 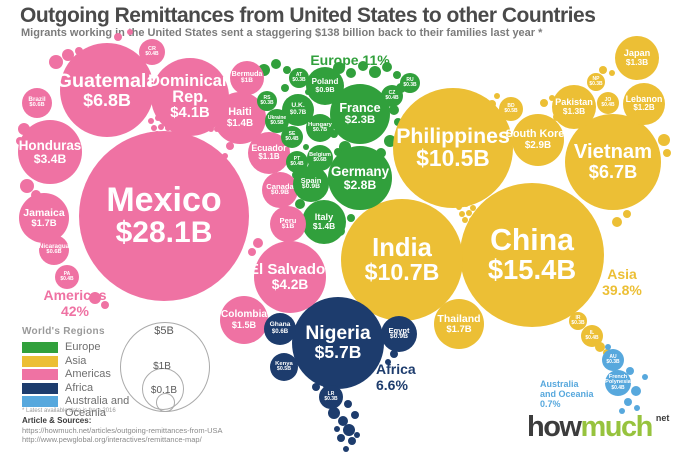 What do you see at coordinates (399, 334) in the screenshot?
I see `bubble-egypt: Egypt $0.9B` at bounding box center [399, 334].